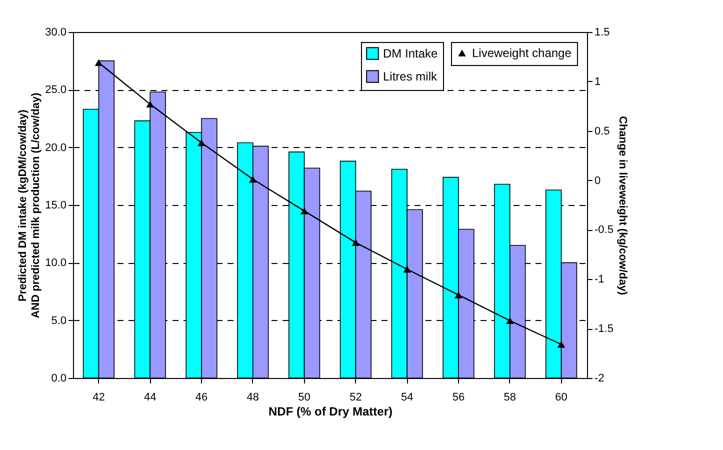 This screenshot has width=723, height=450. Describe the element at coordinates (150, 398) in the screenshot. I see `x-tick-label: 44` at that location.